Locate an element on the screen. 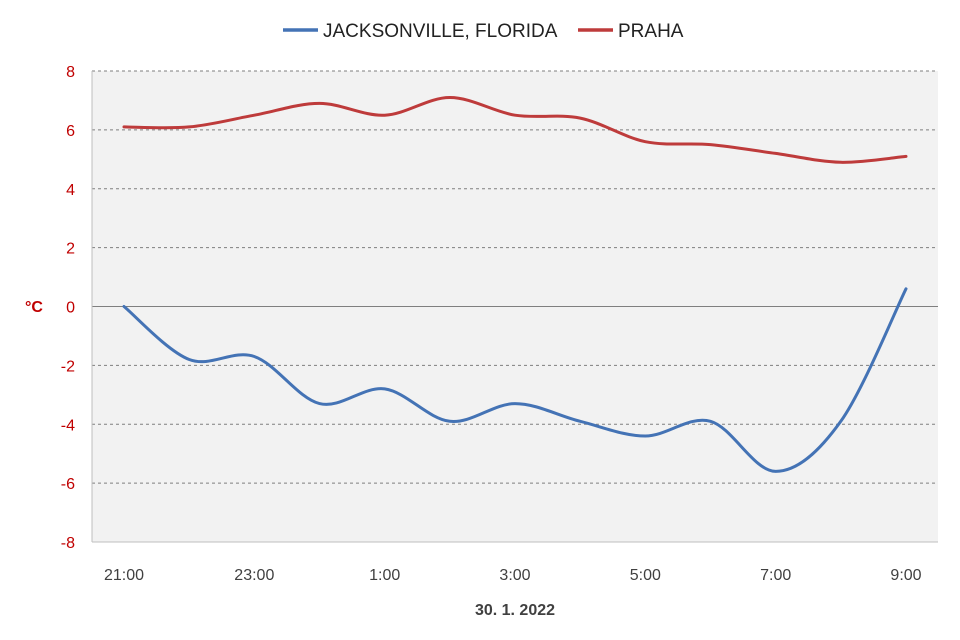 This screenshot has width=960, height=640. legend-label-0: JACKSONVILLE, FLORIDA is located at coordinates (440, 31).